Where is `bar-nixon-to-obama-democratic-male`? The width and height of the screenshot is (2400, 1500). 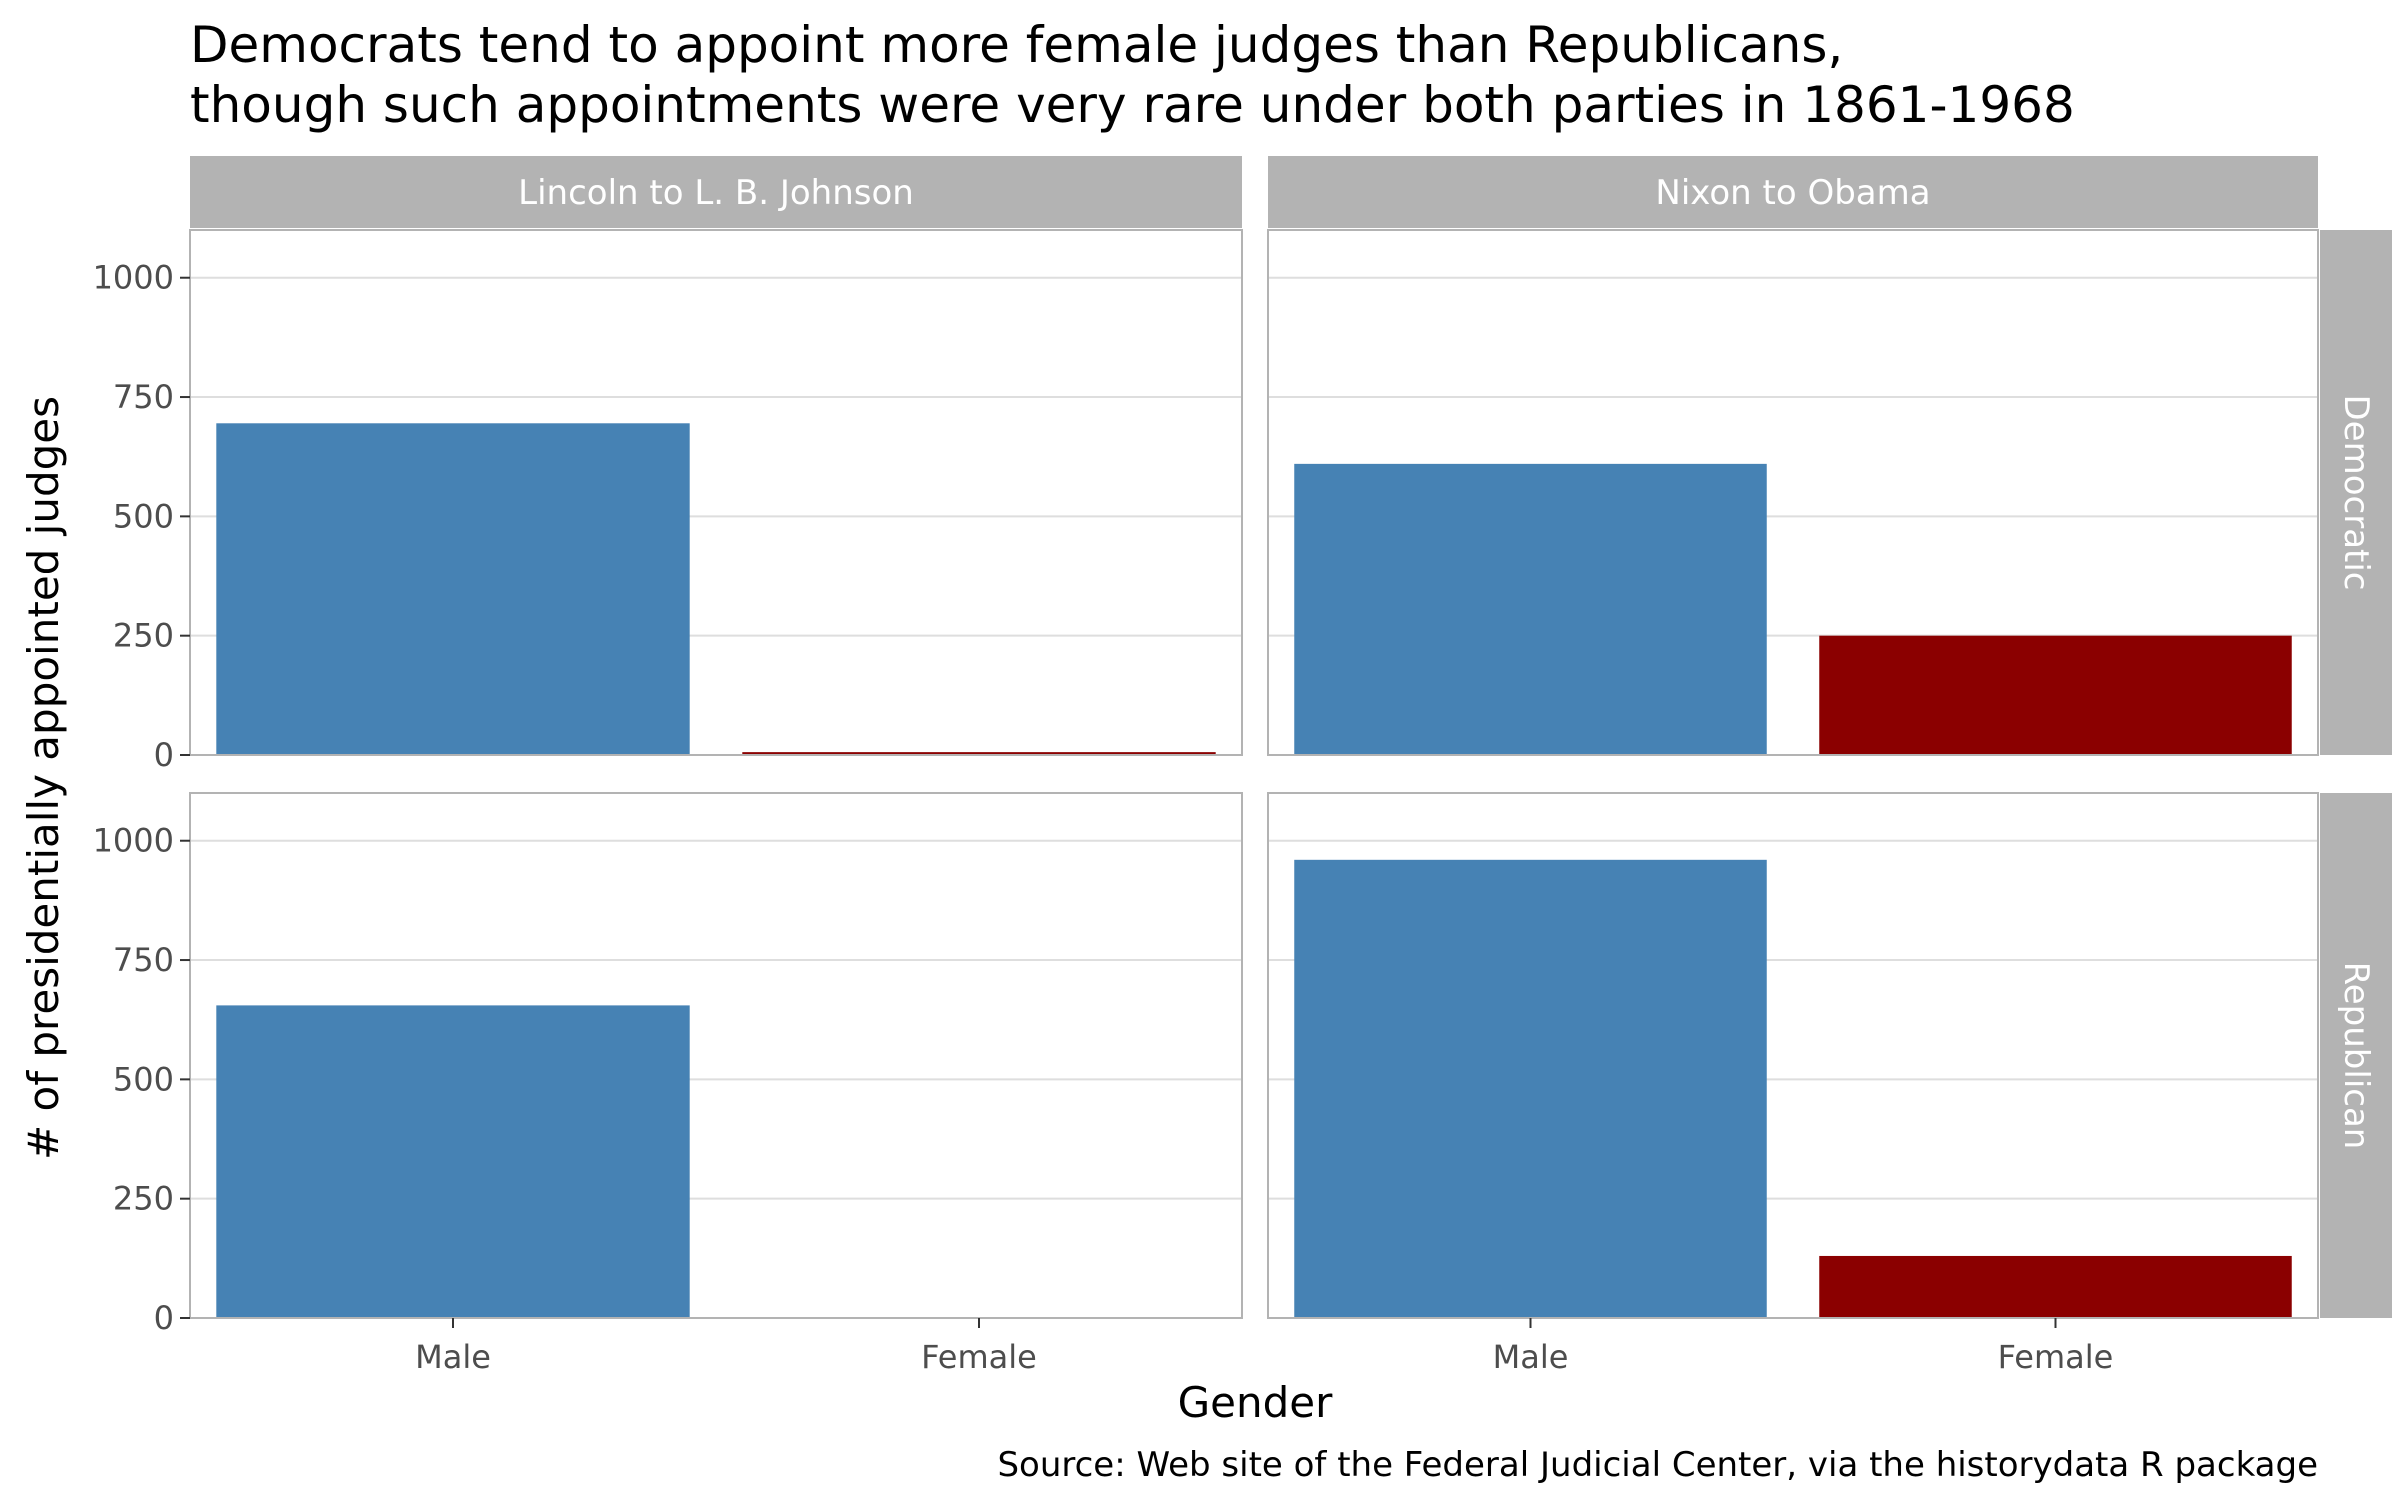
bar-nixon-to-obama-democratic-male is located at coordinates (1530, 609).